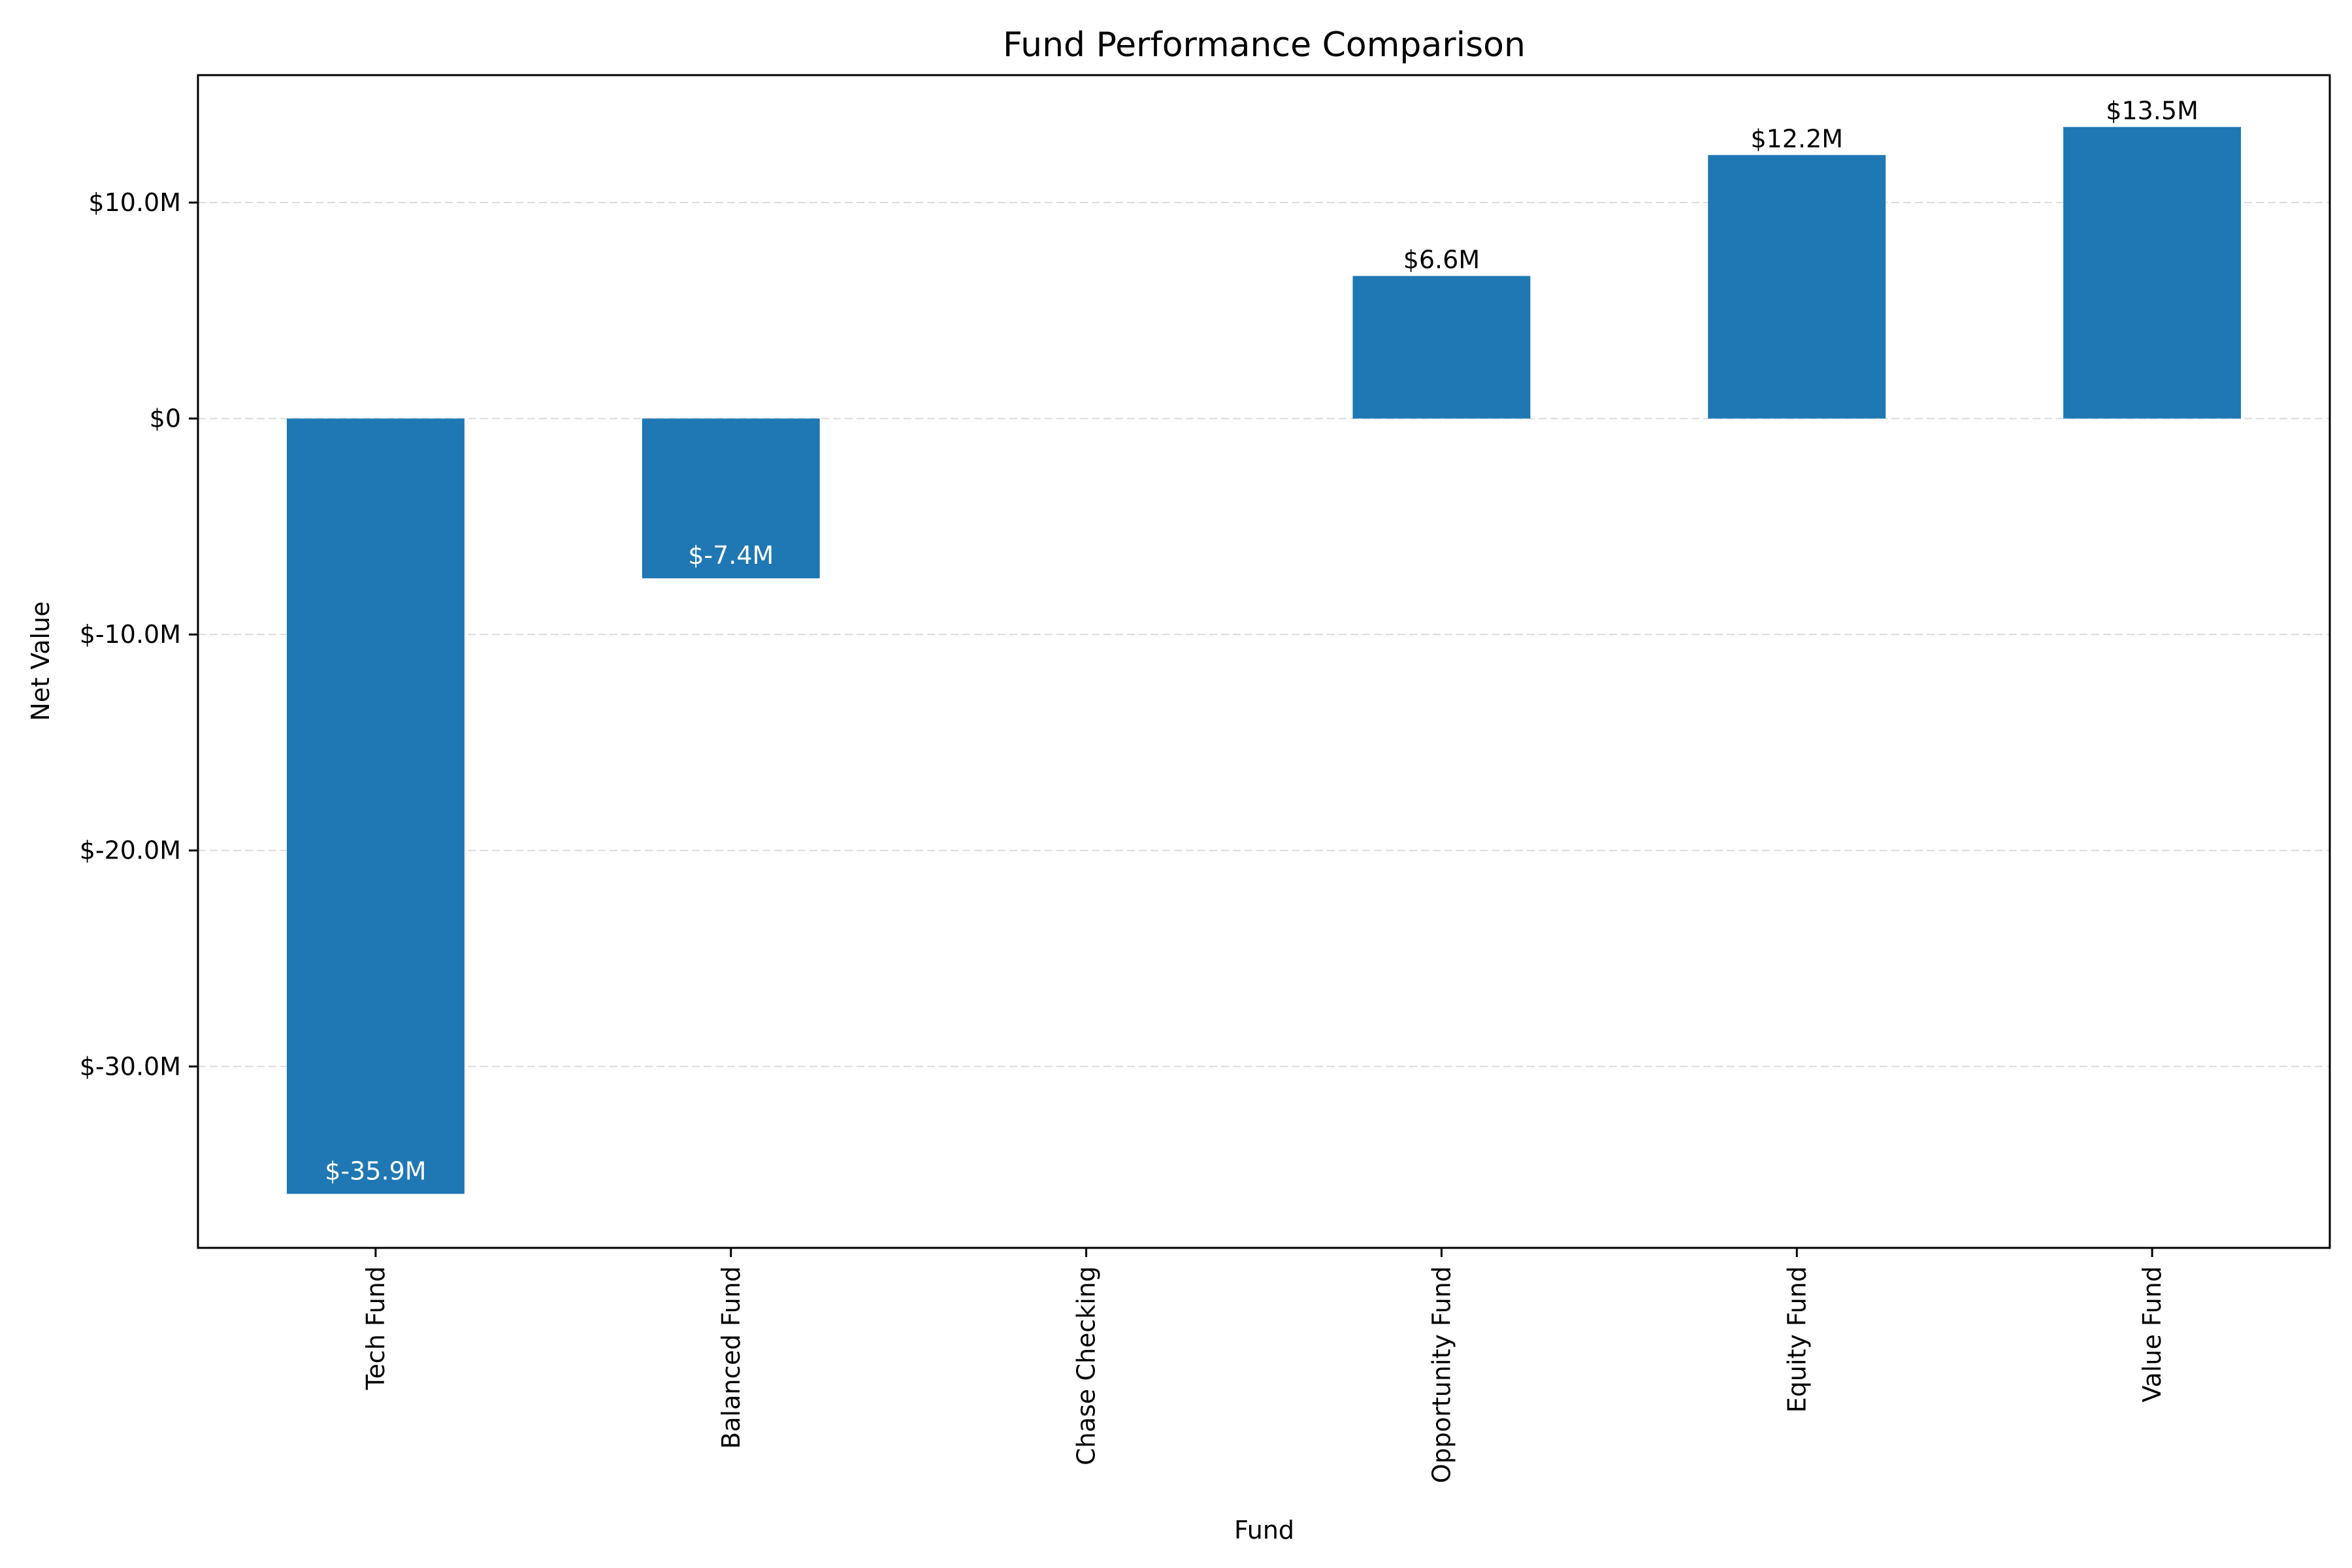  Describe the element at coordinates (165, 418) in the screenshot. I see `y-tick-label: $0` at that location.